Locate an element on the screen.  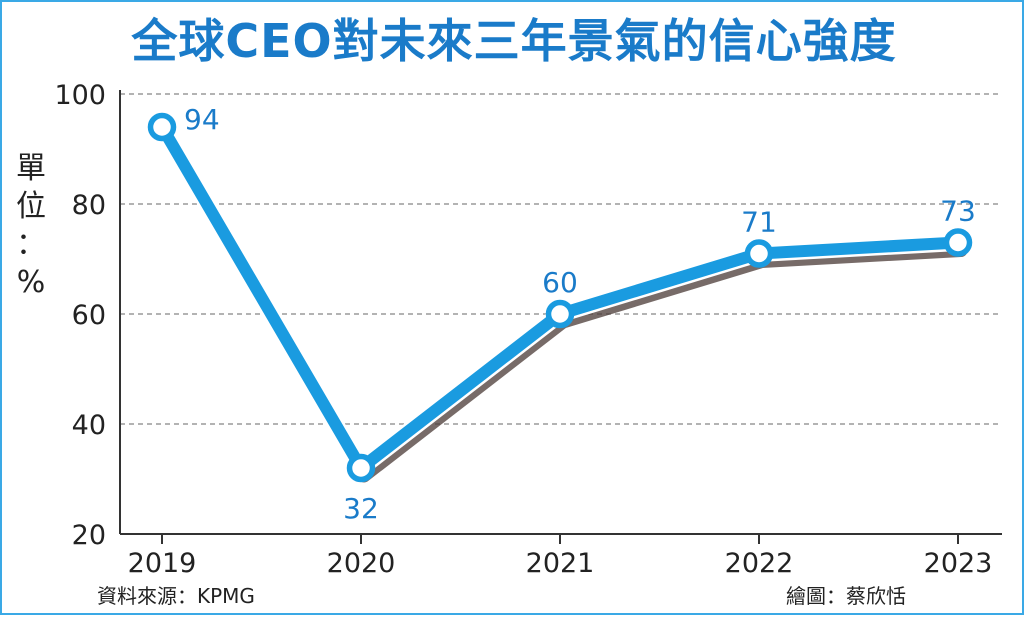
y-axis-label-char: 位 is located at coordinates (31, 206).